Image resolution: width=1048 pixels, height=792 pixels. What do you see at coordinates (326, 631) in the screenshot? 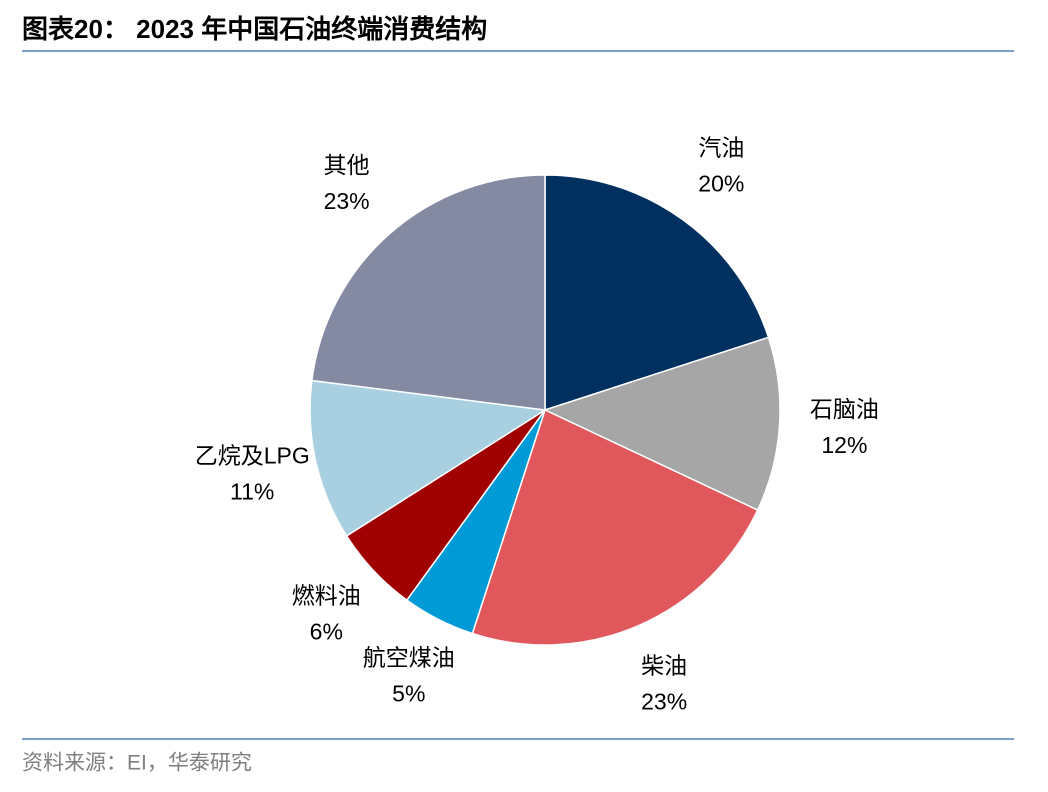
I see `value-label: 6%` at bounding box center [326, 631].